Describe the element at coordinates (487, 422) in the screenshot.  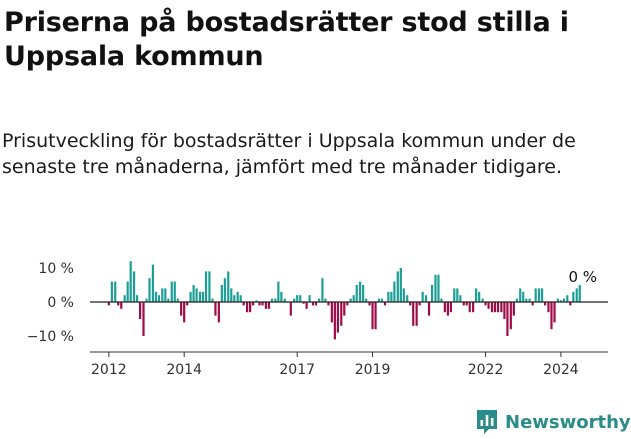
I see `chart-logo-icon` at that location.